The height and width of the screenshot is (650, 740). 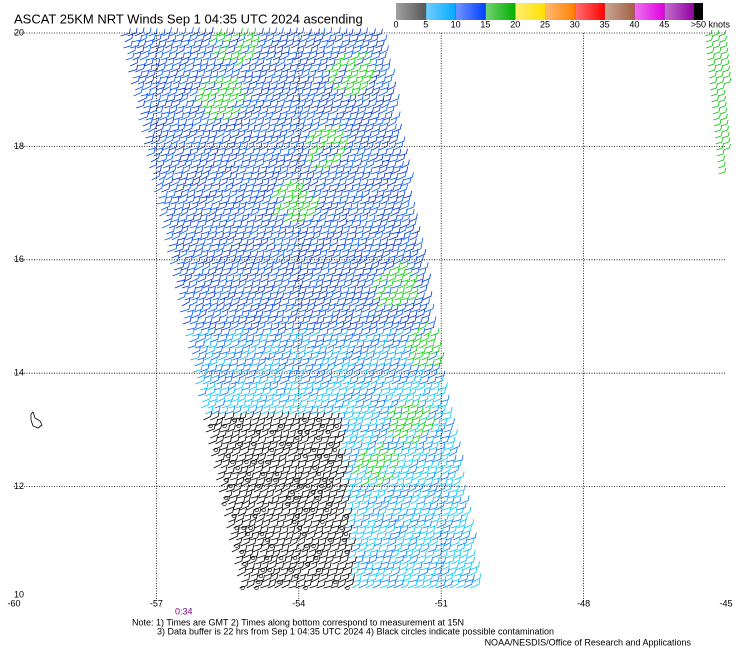 What do you see at coordinates (19, 146) in the screenshot?
I see `y-tick-label: 18` at bounding box center [19, 146].